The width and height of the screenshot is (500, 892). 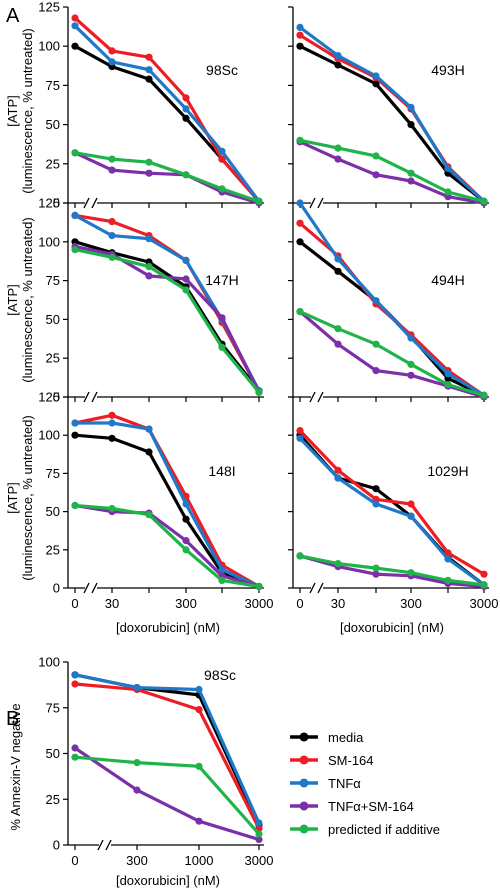 I want to click on y-label-atp-row2-line1: [ATP], so click(x=12, y=300).